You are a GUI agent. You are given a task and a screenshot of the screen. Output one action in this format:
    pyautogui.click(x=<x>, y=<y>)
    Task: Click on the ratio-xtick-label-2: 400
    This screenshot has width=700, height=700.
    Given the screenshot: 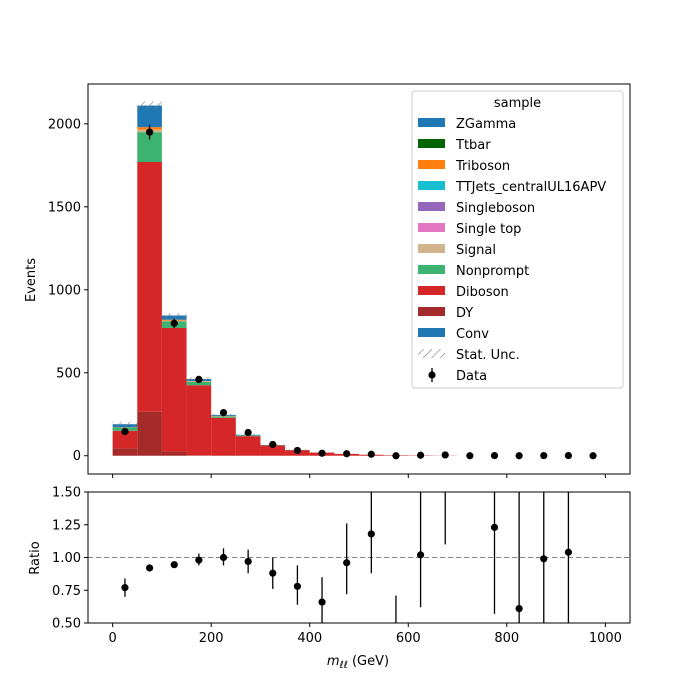 What is the action you would take?
    pyautogui.click(x=309, y=638)
    